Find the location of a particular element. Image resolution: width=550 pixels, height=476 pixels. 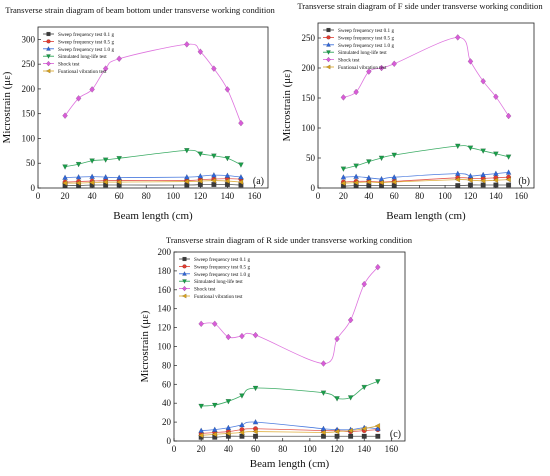

plot-frame is located at coordinates (153, 107).